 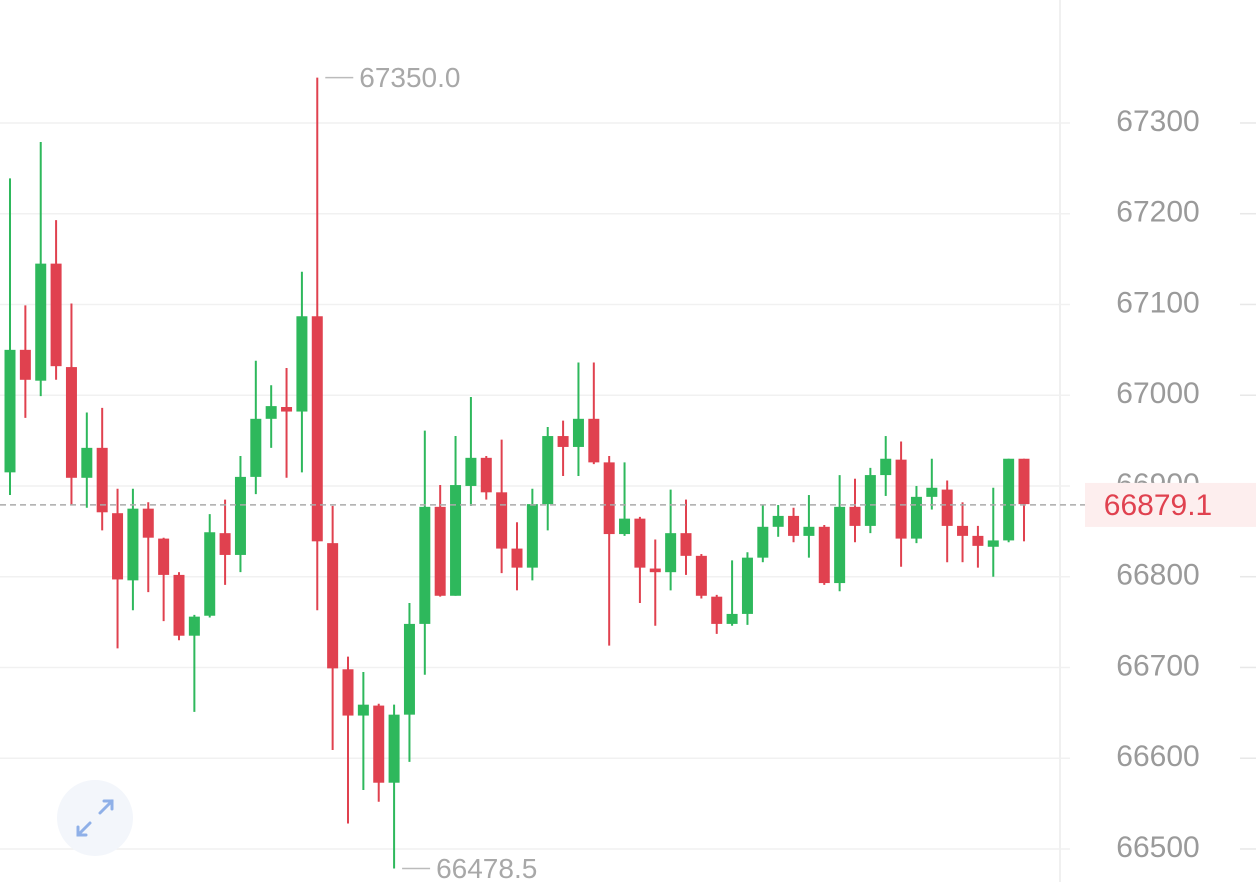 What do you see at coordinates (1157, 393) in the screenshot?
I see `y-tick-label: 67000` at bounding box center [1157, 393].